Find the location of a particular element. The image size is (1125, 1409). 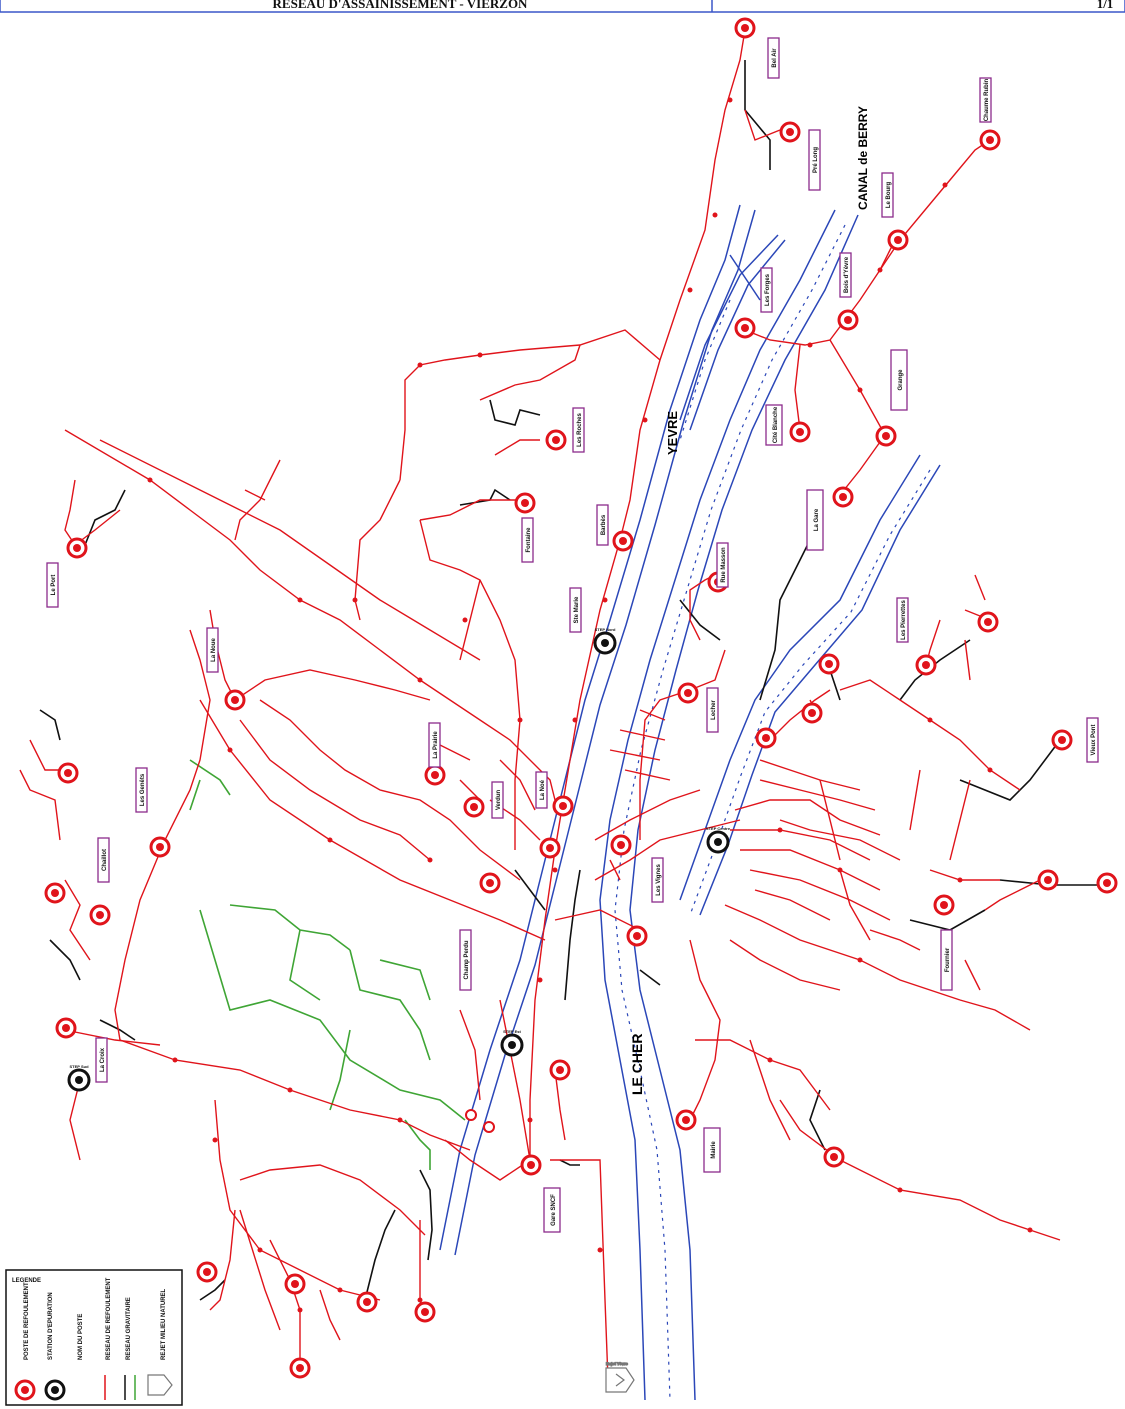

place-label: Bois d'Yèvre is located at coordinates (847, 274).